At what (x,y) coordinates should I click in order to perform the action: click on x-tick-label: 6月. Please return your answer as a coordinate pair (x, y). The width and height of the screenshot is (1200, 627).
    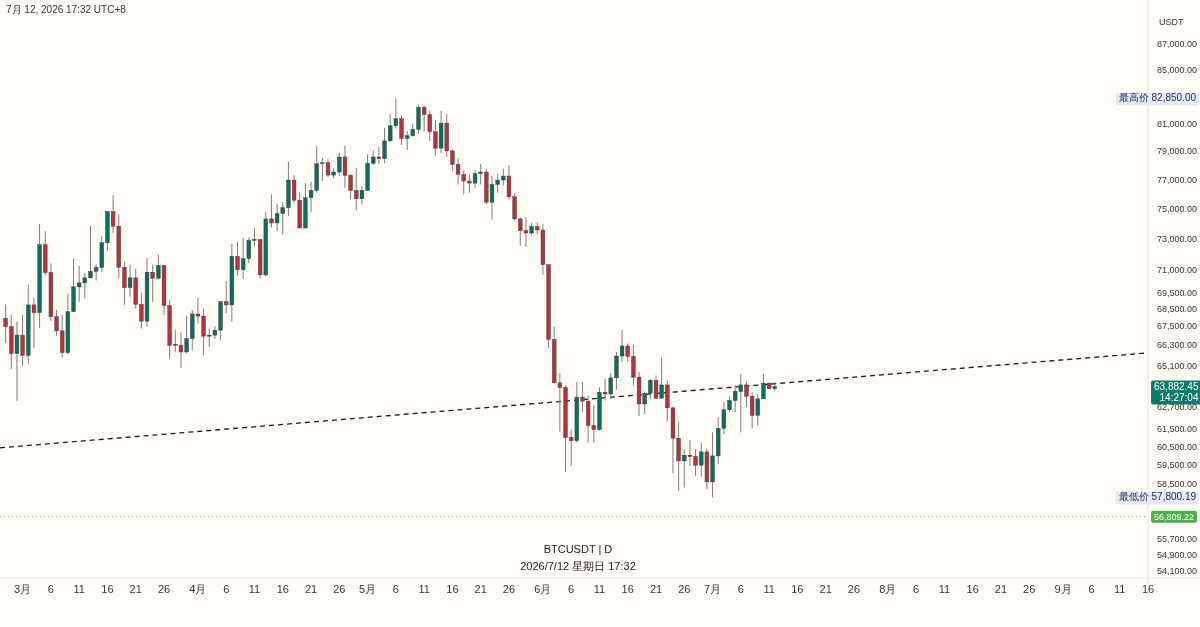
    Looking at the image, I should click on (543, 589).